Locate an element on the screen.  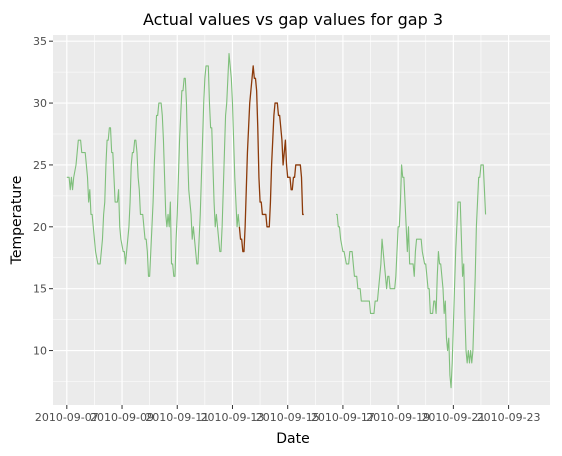
y-axis: 10 15 20 25 30 35 is located at coordinates (43, 196).